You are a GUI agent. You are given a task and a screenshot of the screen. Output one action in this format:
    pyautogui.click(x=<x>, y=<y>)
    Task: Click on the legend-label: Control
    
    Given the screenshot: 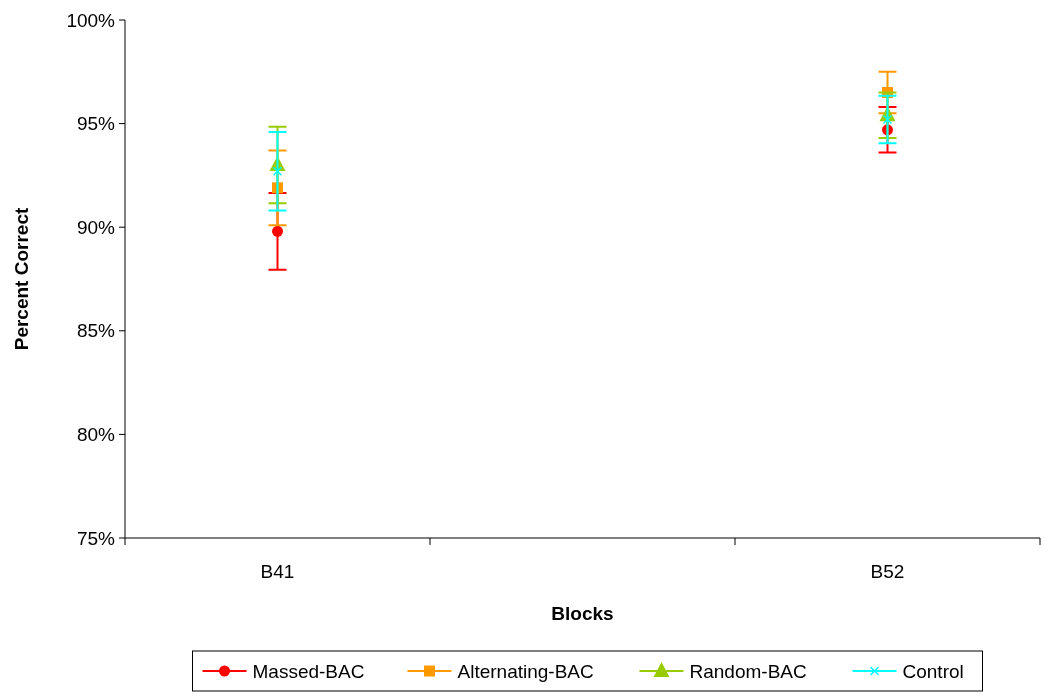 What is the action you would take?
    pyautogui.click(x=933, y=671)
    